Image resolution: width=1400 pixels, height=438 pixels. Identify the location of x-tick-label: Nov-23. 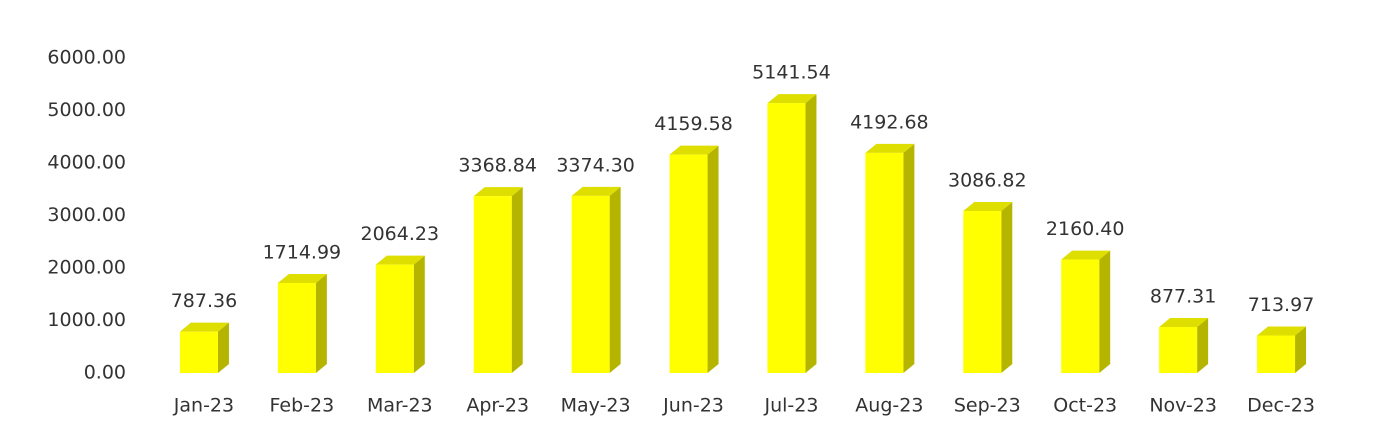
(1183, 406).